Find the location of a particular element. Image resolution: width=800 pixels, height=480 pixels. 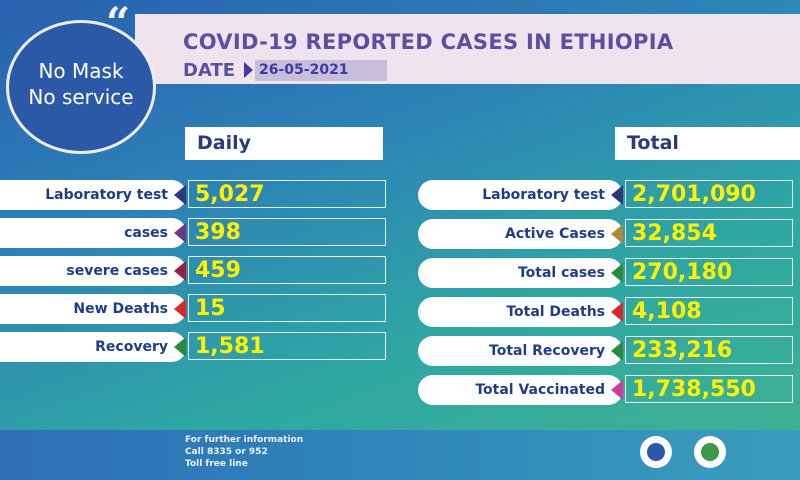

total-row: Total Vaccinated 1,738,550 is located at coordinates (609, 390).